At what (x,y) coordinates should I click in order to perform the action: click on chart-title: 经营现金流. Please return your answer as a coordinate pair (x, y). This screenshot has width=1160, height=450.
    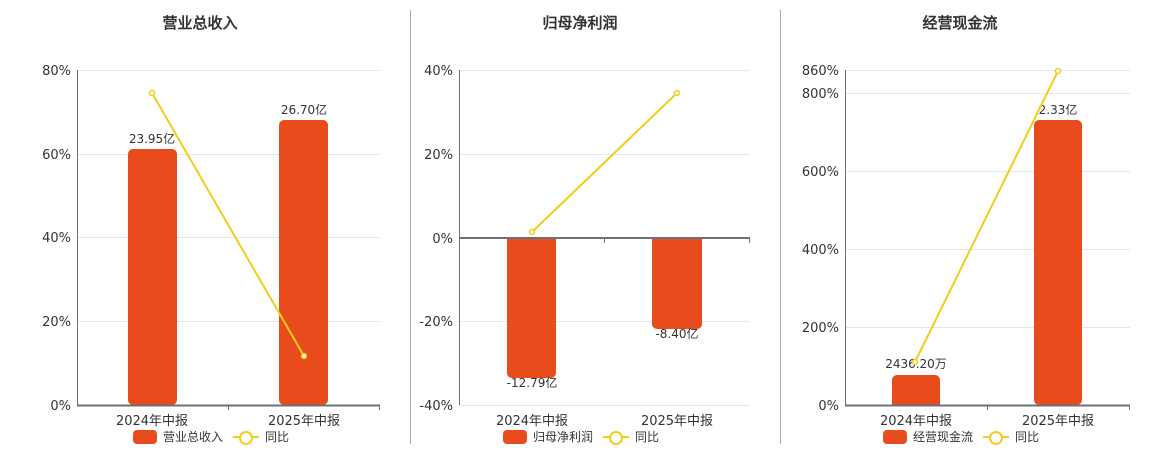
    Looking at the image, I should click on (960, 23).